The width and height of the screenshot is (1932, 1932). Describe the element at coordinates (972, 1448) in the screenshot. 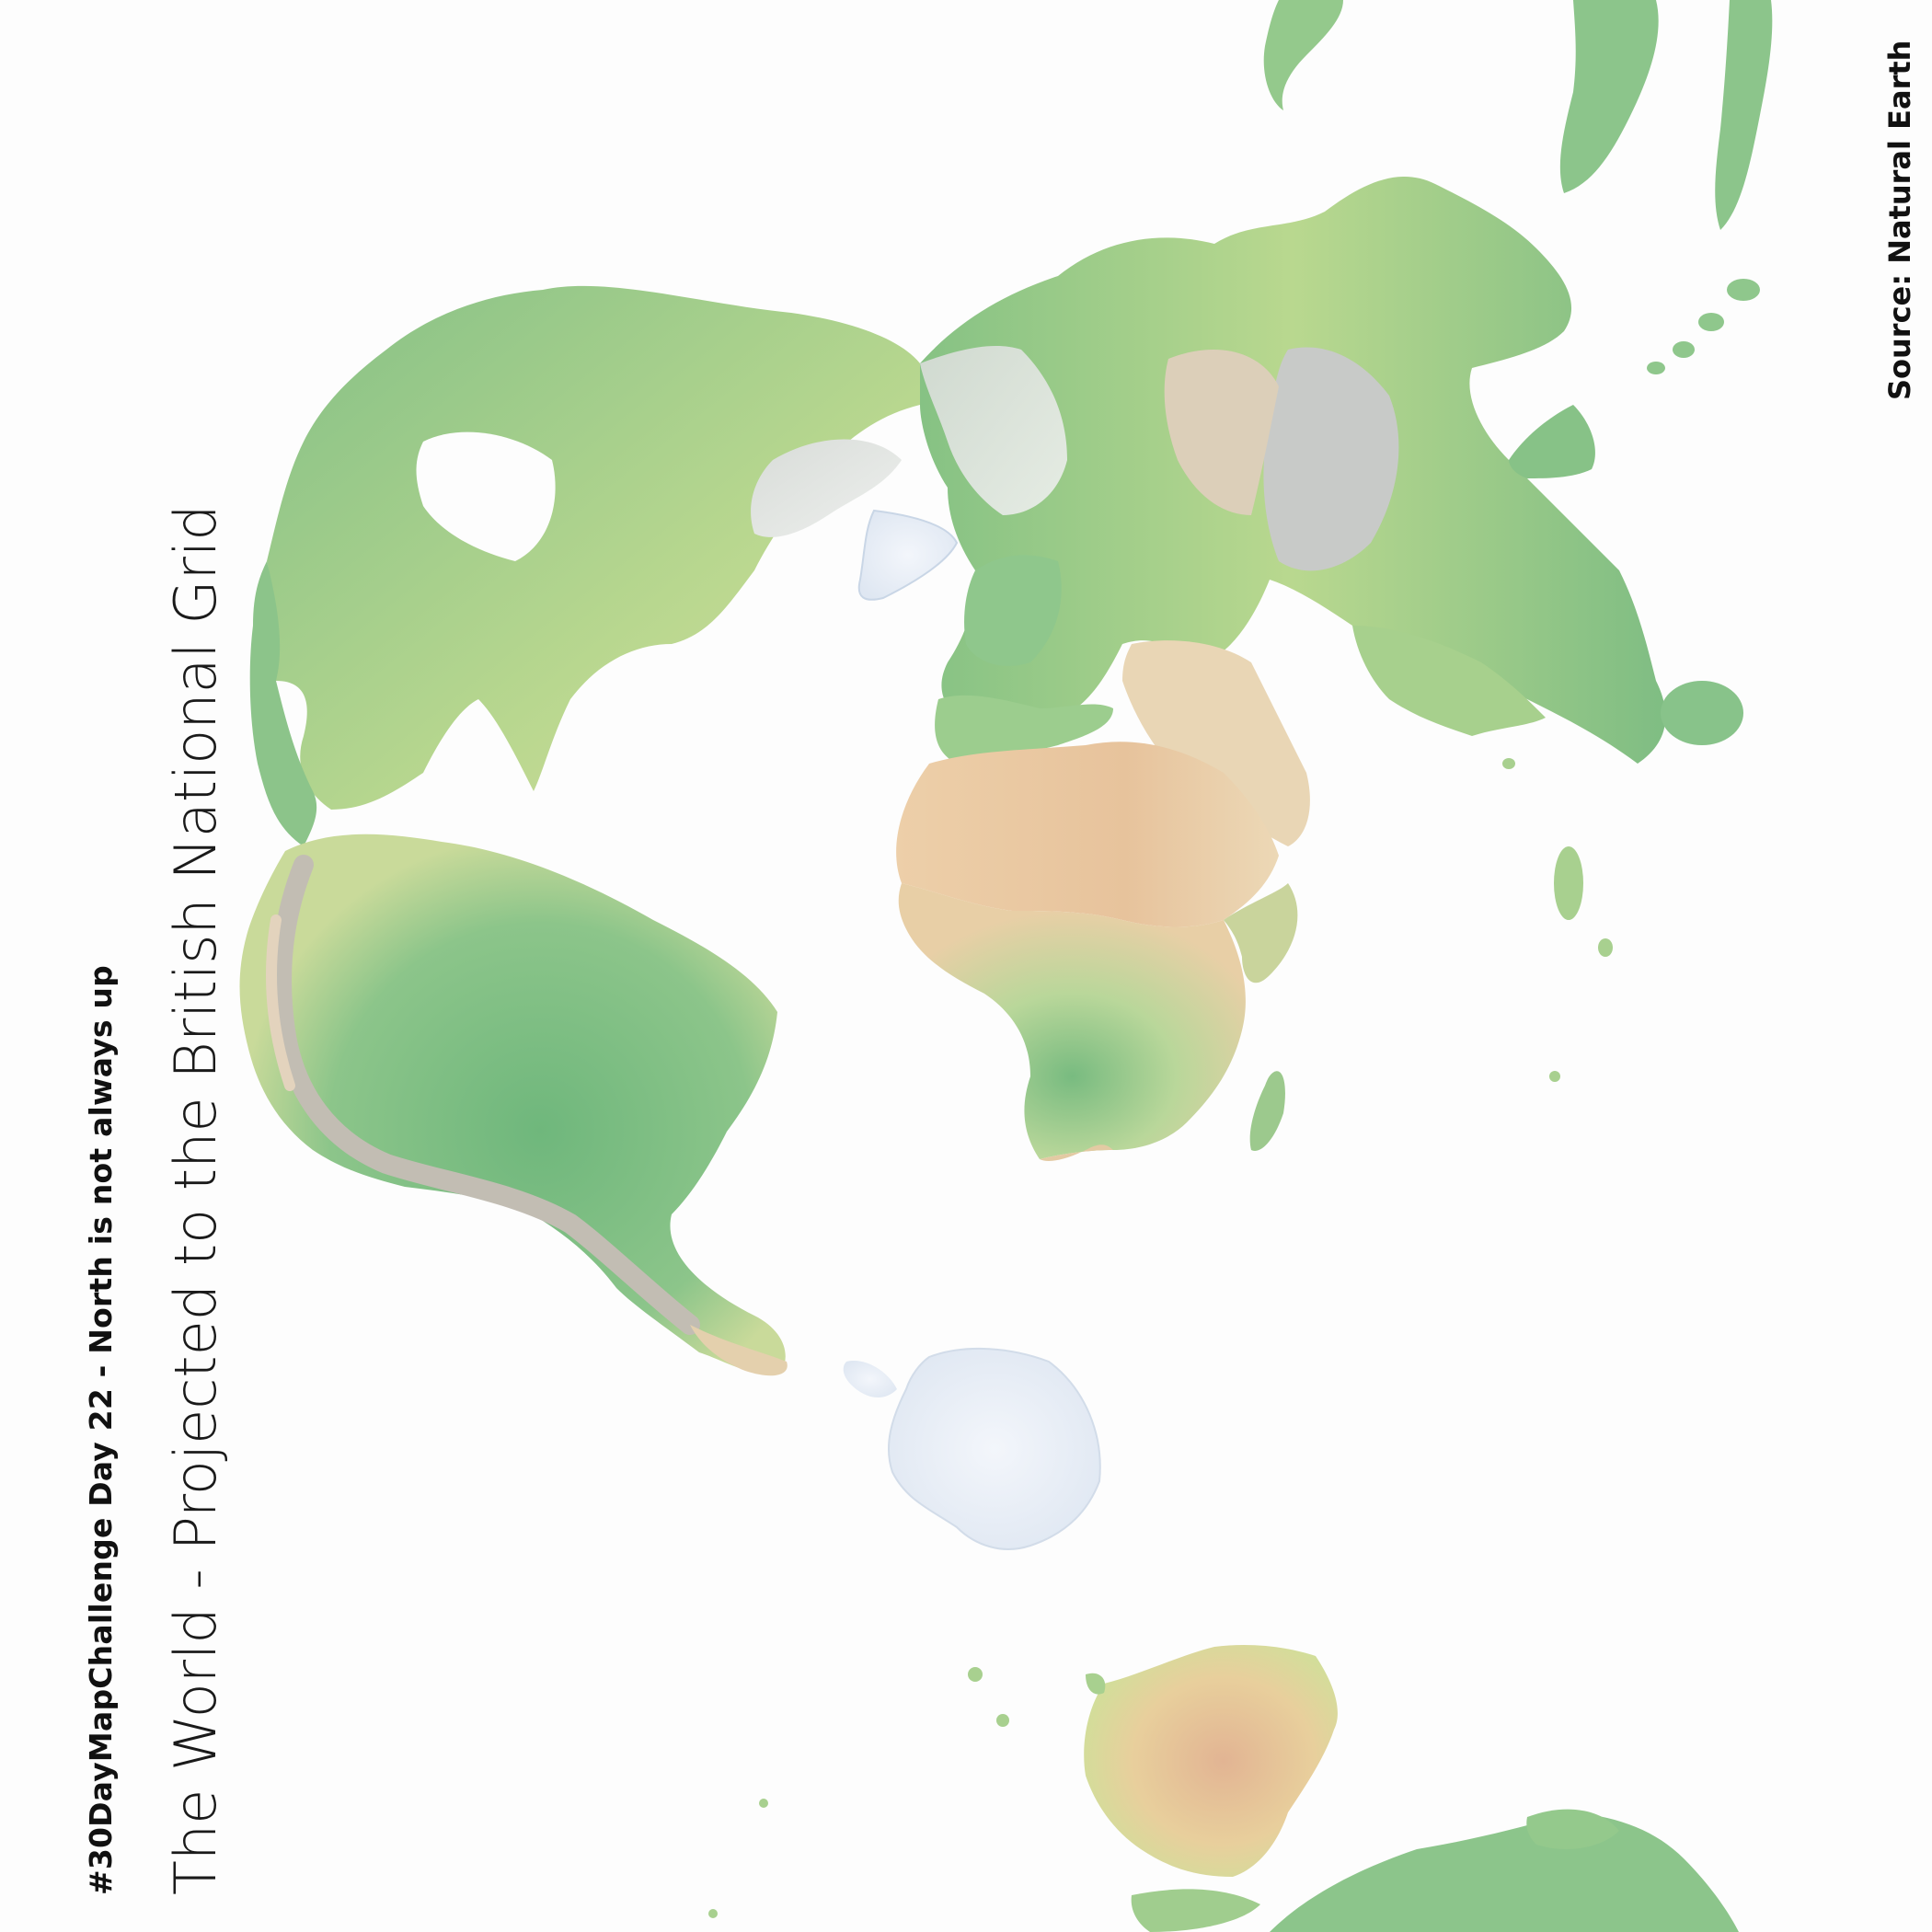

I see `antarctica` at that location.